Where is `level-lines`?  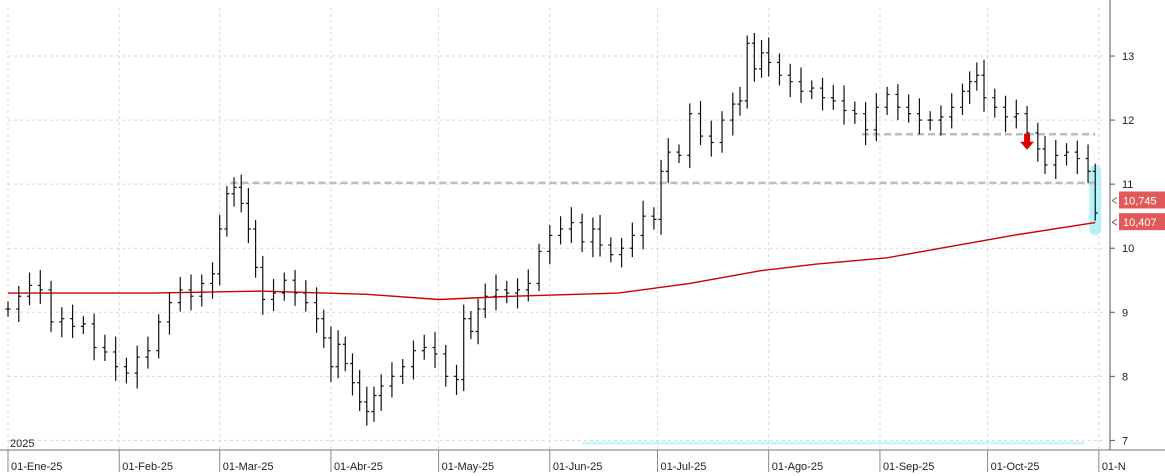 level-lines is located at coordinates (663, 158).